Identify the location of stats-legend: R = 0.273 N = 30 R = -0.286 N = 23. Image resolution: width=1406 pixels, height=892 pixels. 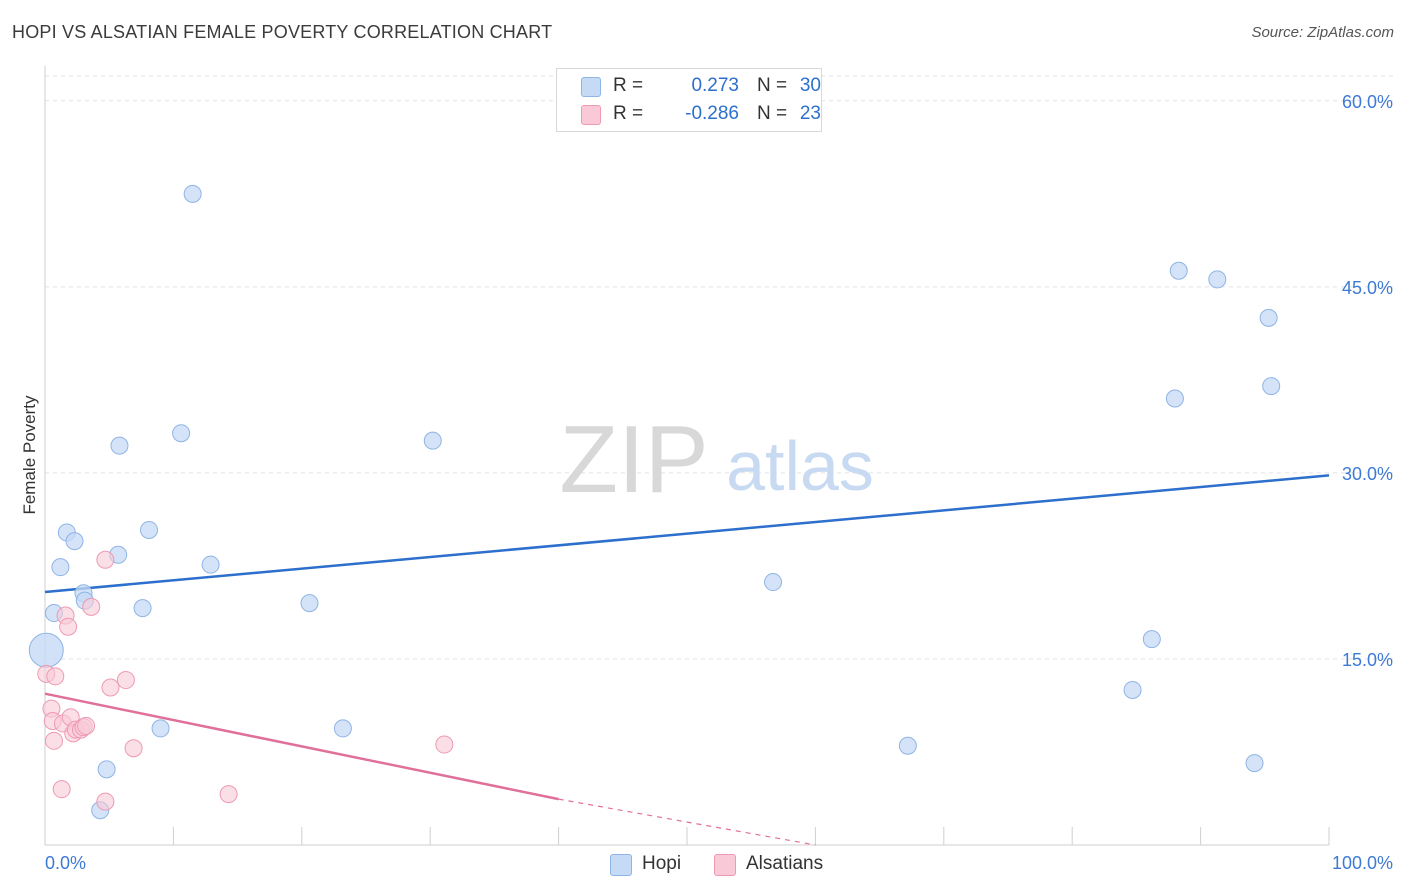
(689, 100).